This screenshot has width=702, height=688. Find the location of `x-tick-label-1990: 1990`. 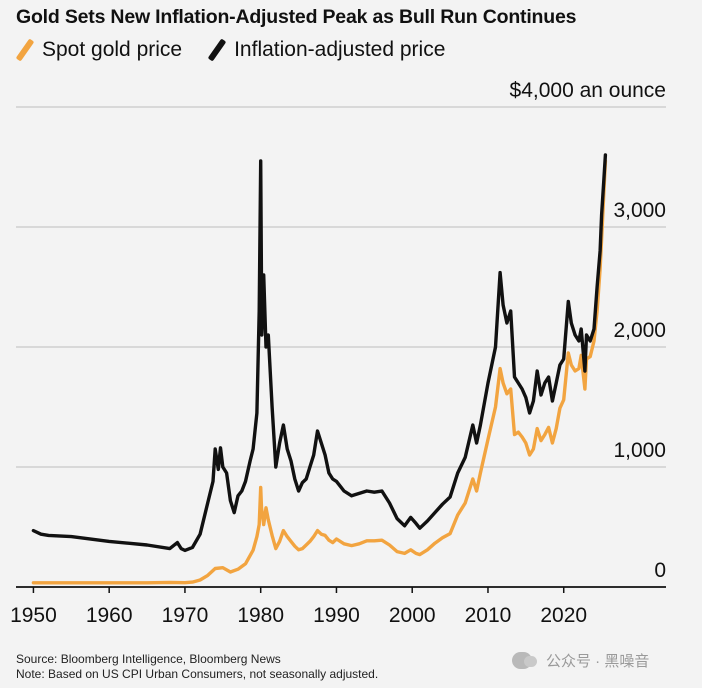

x-tick-label-1990: 1990 is located at coordinates (336, 615).